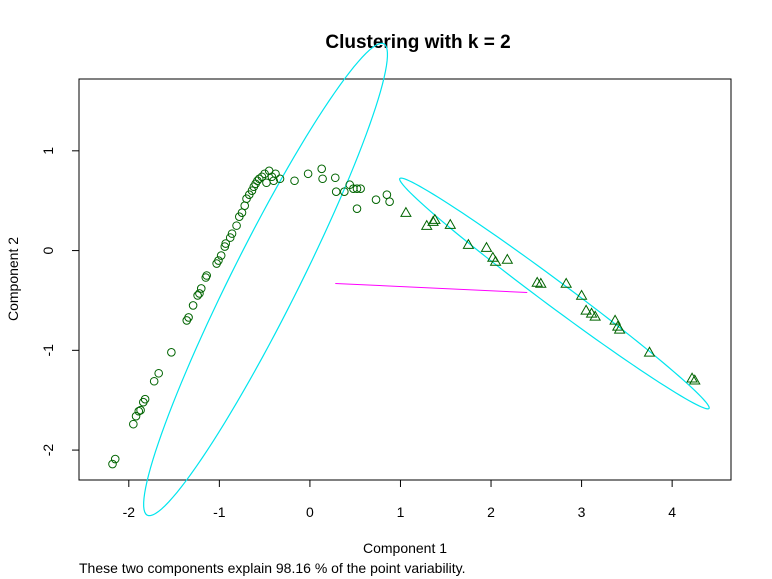 The height and width of the screenshot is (579, 772). I want to click on cluster-distance-segment, so click(431, 287).